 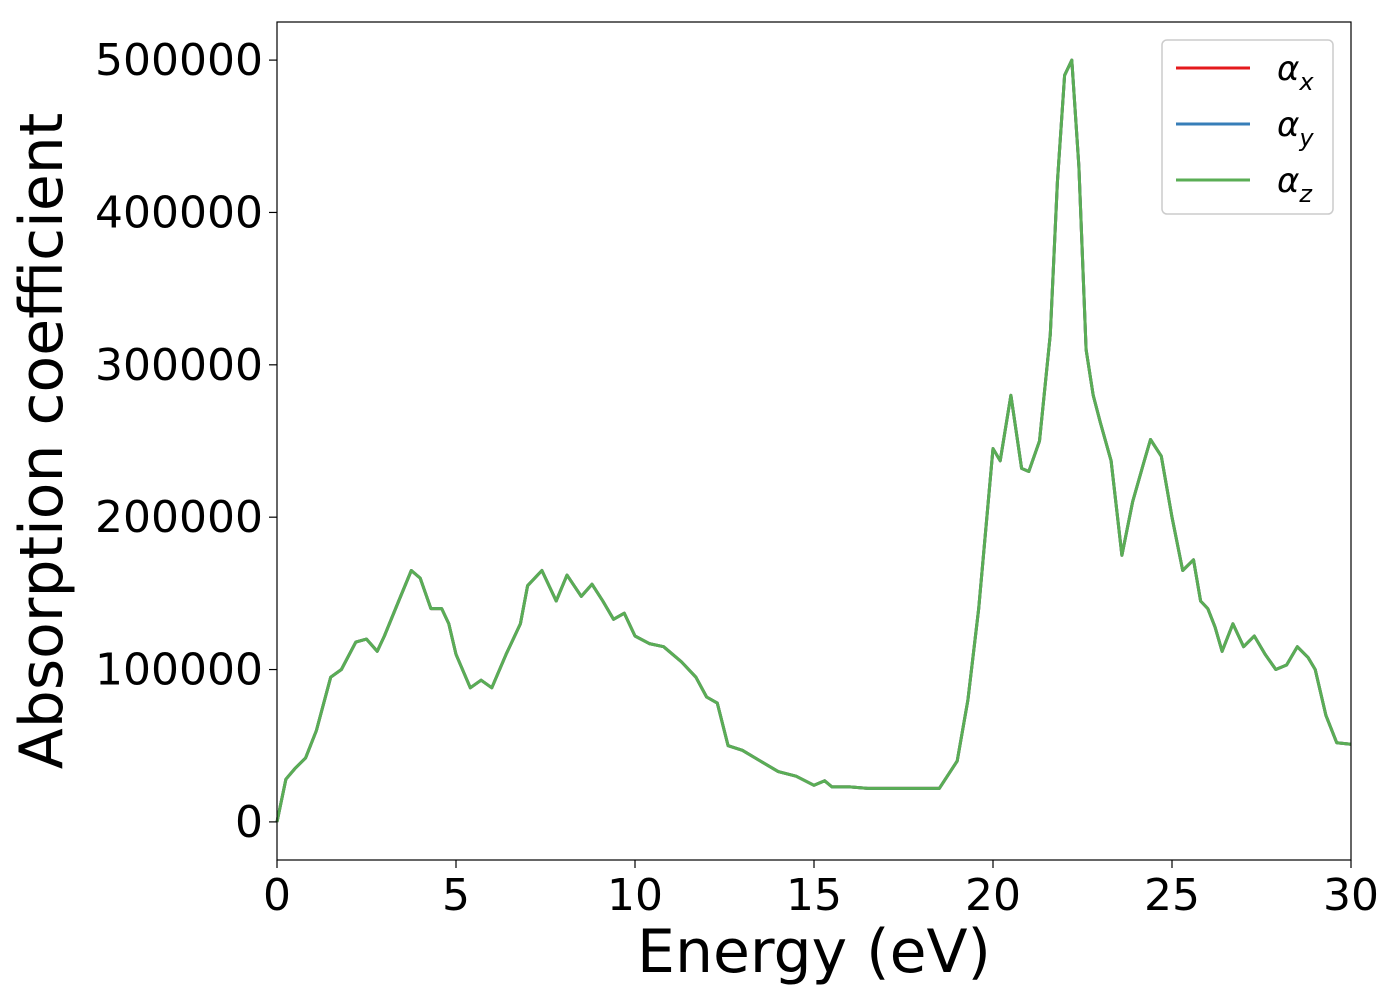 What do you see at coordinates (814, 895) in the screenshot?
I see `x-tick-label: 15` at bounding box center [814, 895].